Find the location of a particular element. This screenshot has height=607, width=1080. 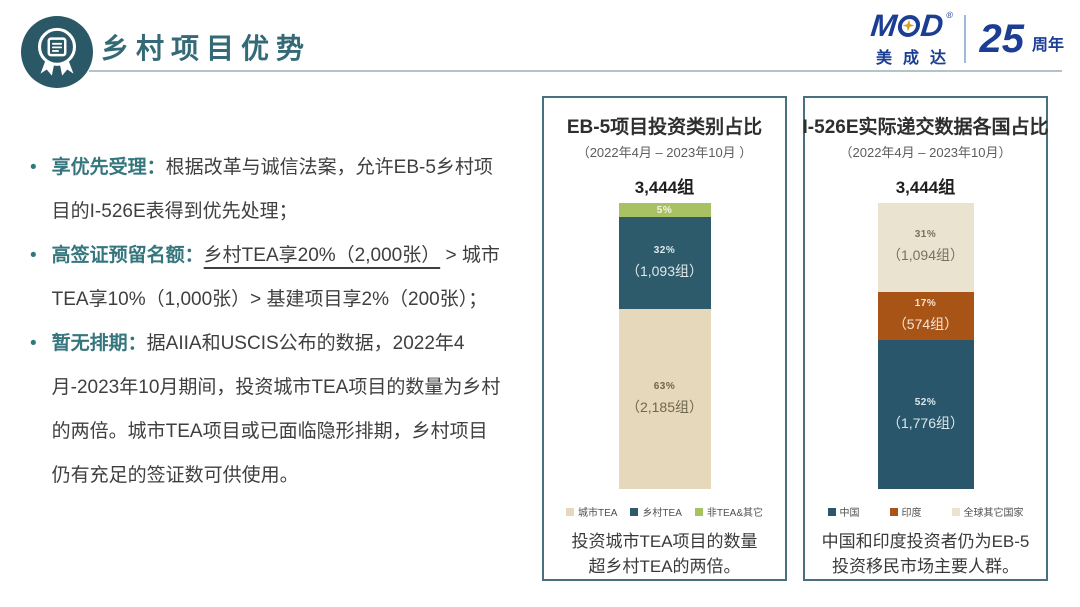

segment-count-label: （574组） is located at coordinates (925, 323).